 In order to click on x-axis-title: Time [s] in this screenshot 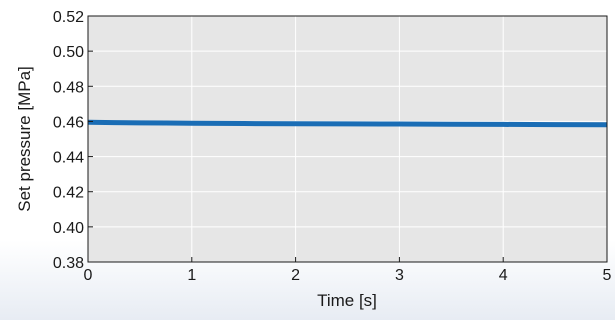, I will do `click(347, 300)`.